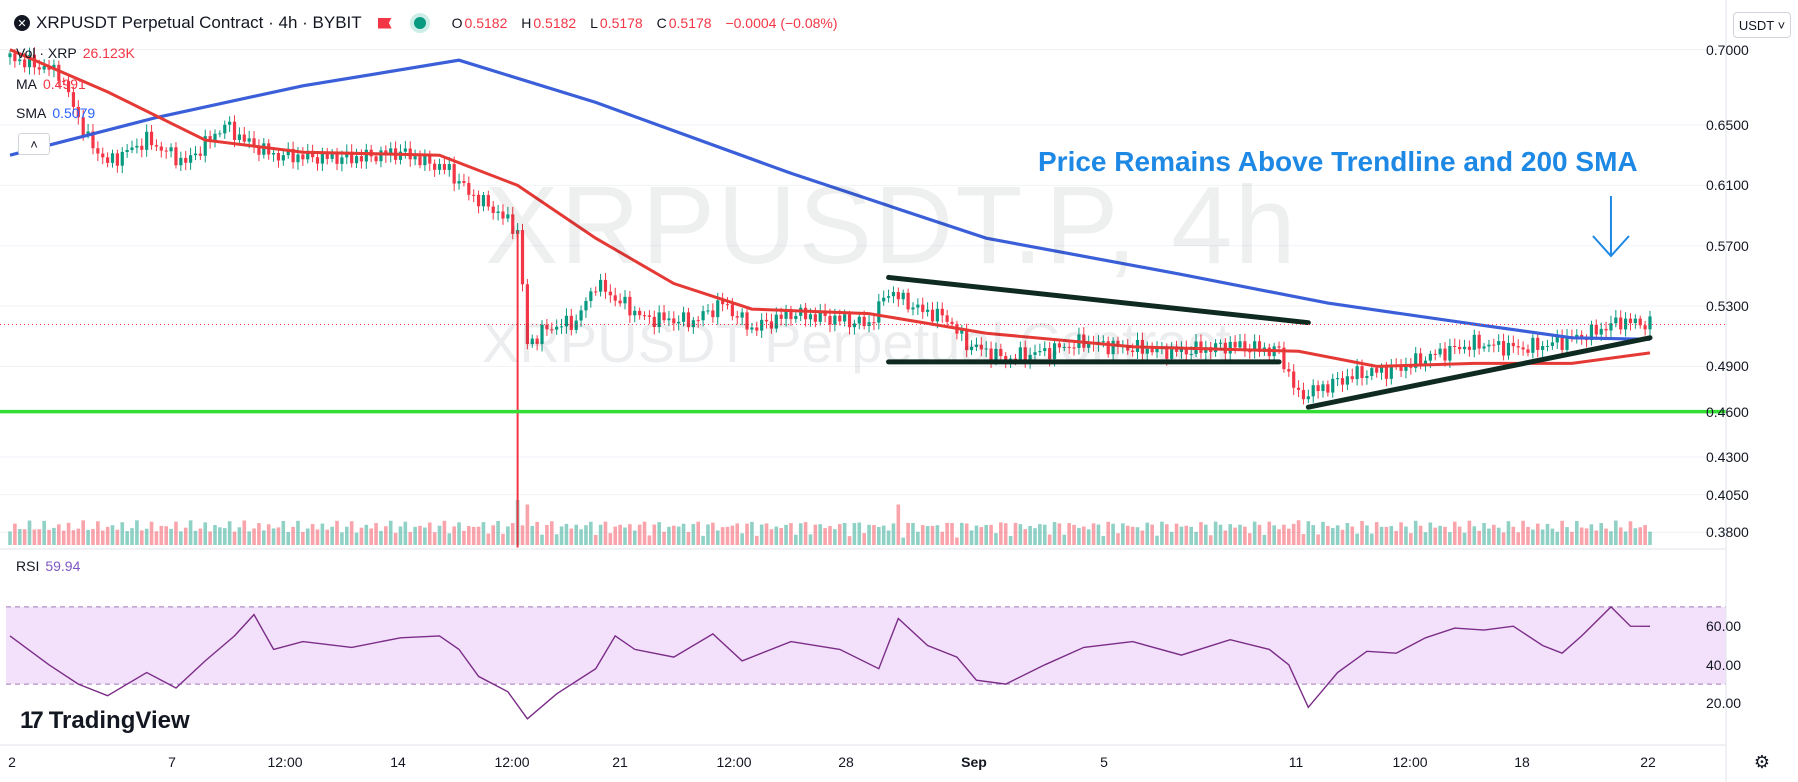 The height and width of the screenshot is (782, 1798). Describe the element at coordinates (1104, 762) in the screenshot. I see `time-tick-label: 5` at that location.